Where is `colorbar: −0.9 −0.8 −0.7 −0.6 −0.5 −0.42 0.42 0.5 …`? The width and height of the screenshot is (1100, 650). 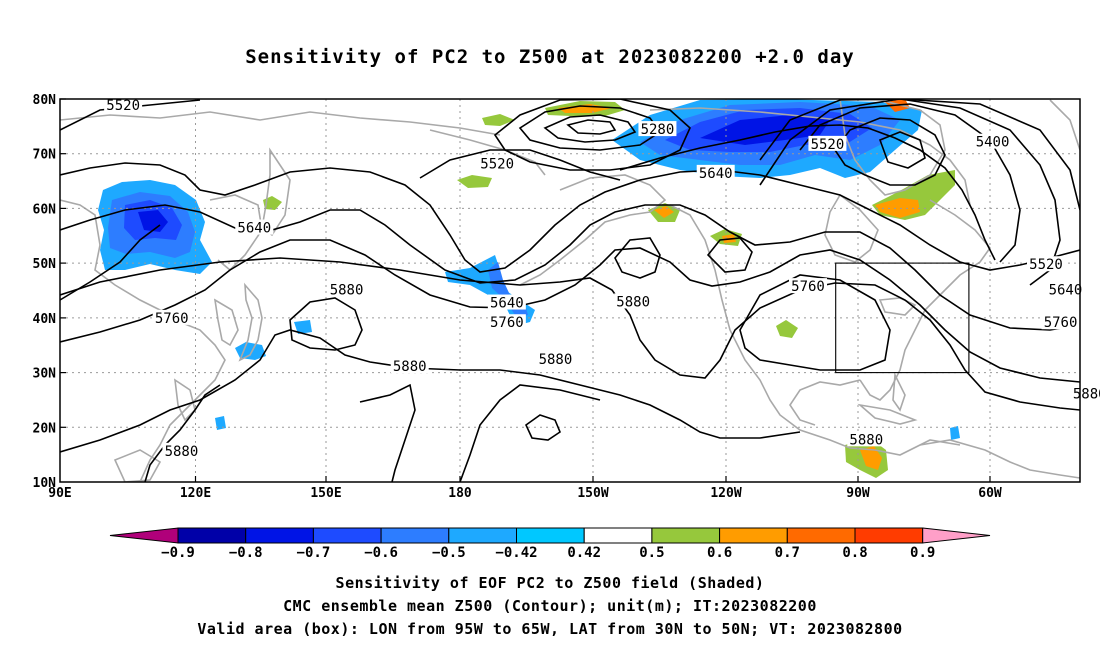 colorbar: −0.9 −0.8 −0.7 −0.6 −0.5 −0.42 0.42 0.5 … is located at coordinates (550, 544).